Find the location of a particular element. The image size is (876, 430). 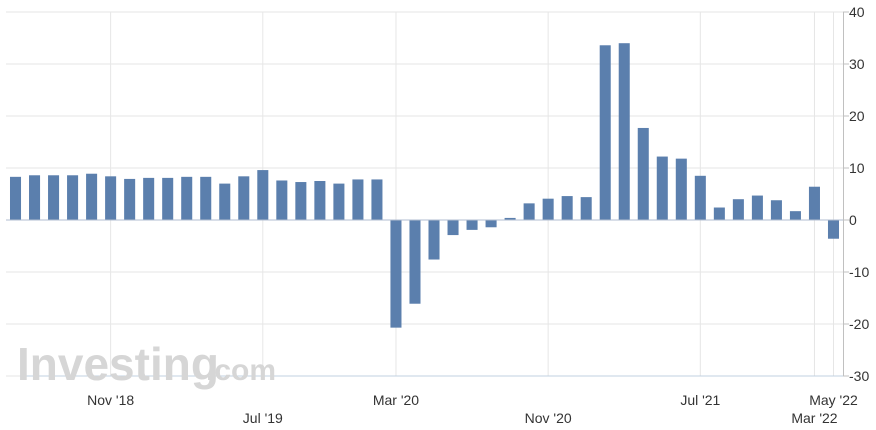

watermark-brand: Investing is located at coordinates (118, 364).